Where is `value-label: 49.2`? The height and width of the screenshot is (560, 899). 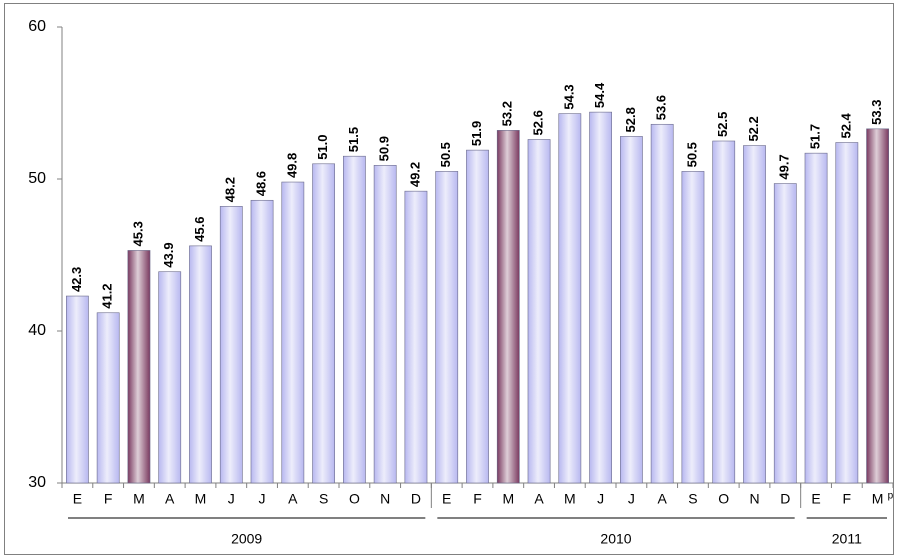
value-label: 49.2 is located at coordinates (414, 174).